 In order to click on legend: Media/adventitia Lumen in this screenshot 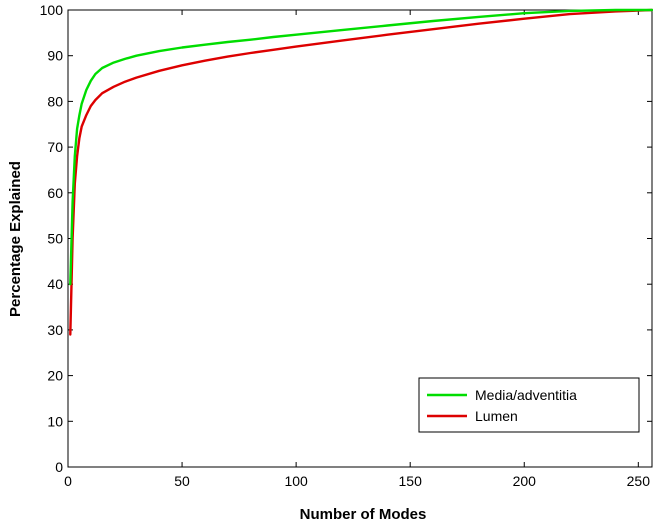, I will do `click(529, 405)`.